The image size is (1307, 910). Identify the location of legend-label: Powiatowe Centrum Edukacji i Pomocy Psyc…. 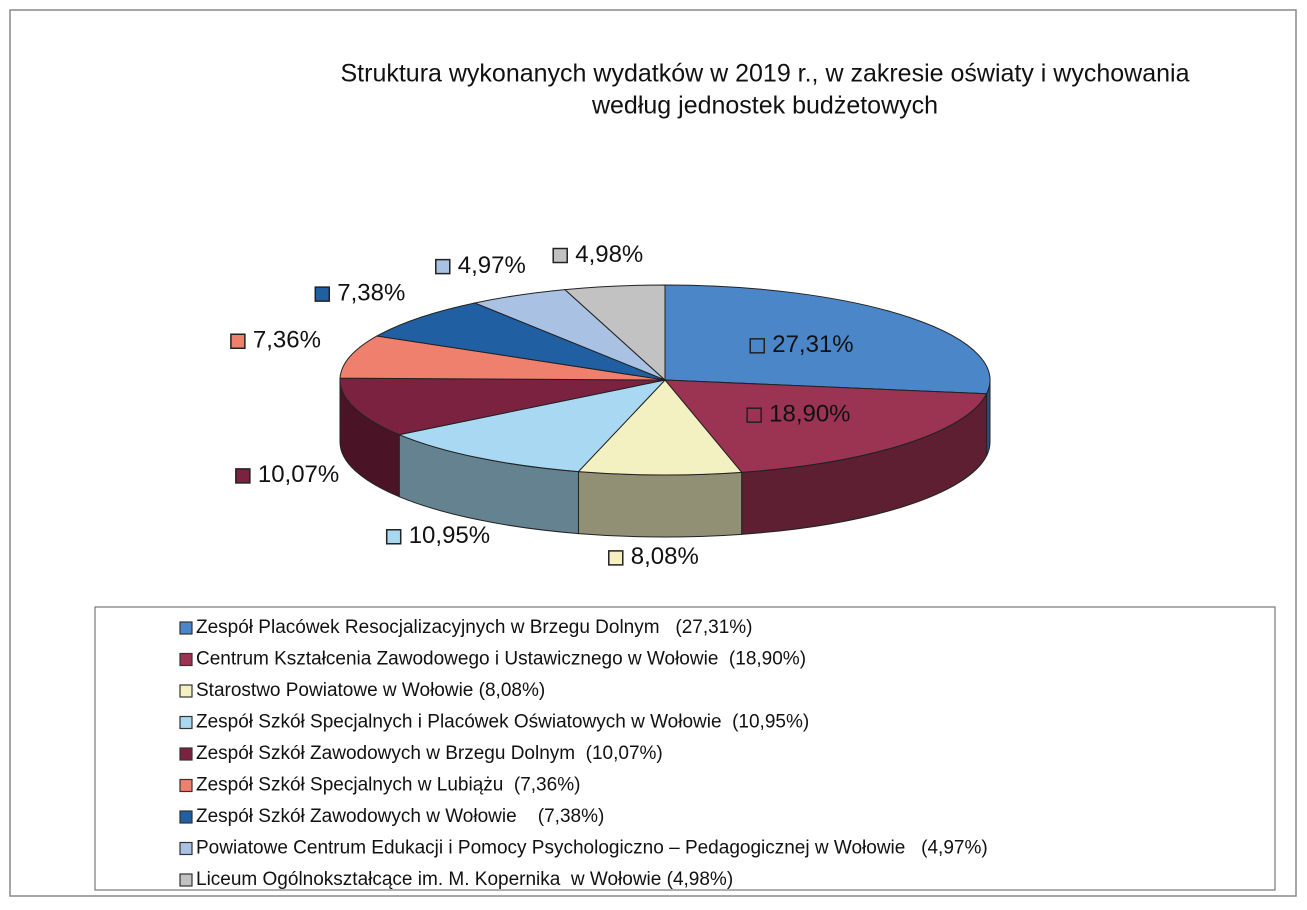
(592, 848).